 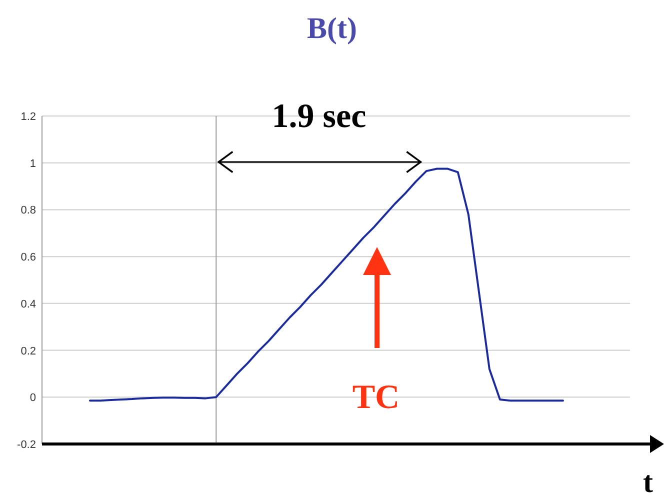 What do you see at coordinates (28, 210) in the screenshot?
I see `y-tick-label: 0.8` at bounding box center [28, 210].